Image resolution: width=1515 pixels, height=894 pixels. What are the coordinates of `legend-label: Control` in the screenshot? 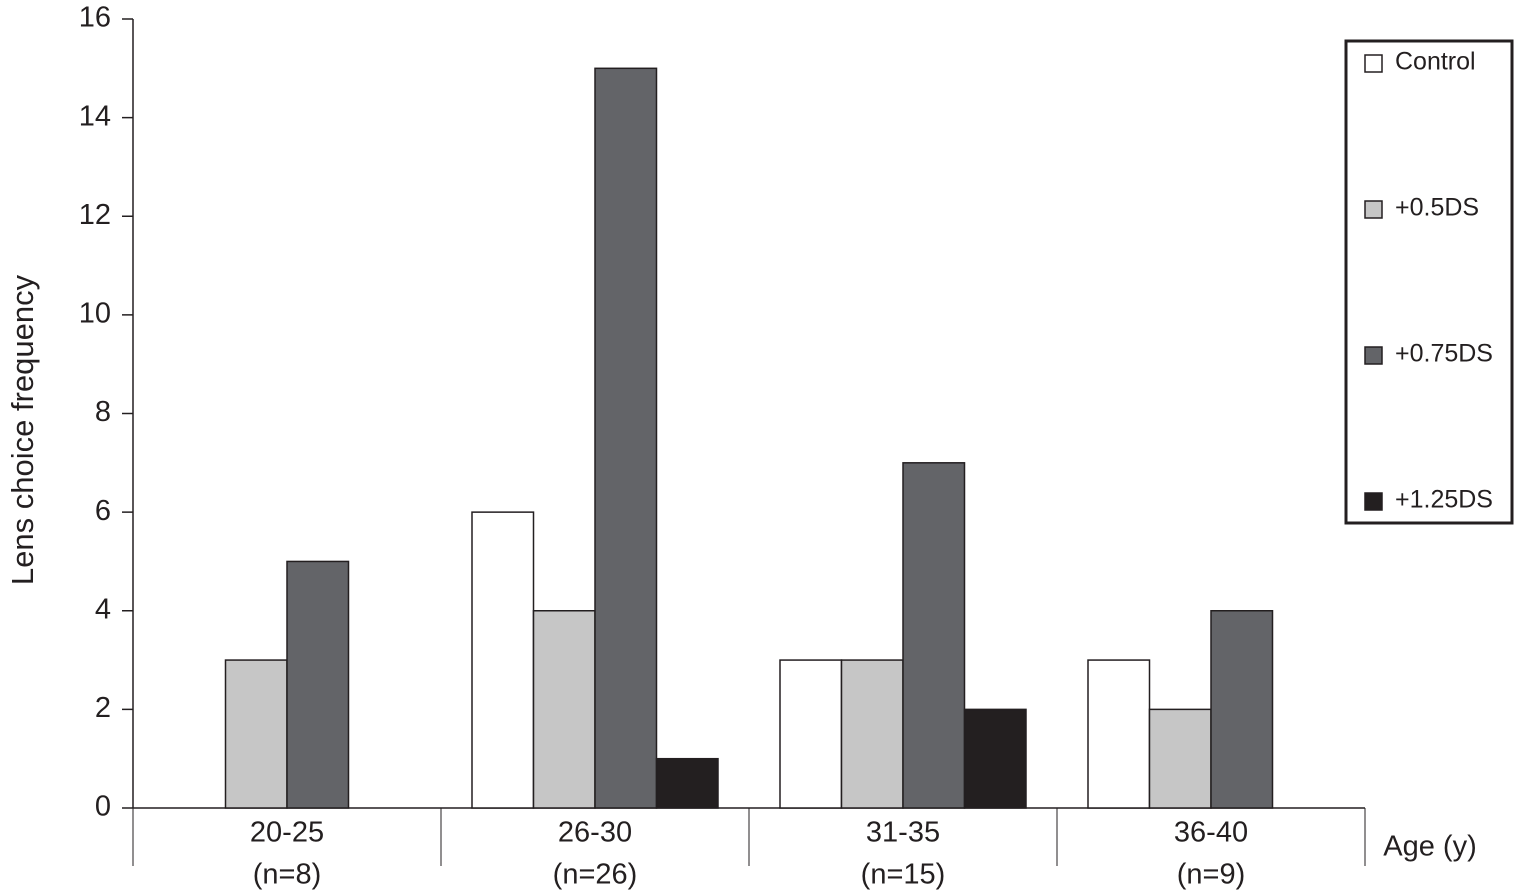 It's located at (1435, 62).